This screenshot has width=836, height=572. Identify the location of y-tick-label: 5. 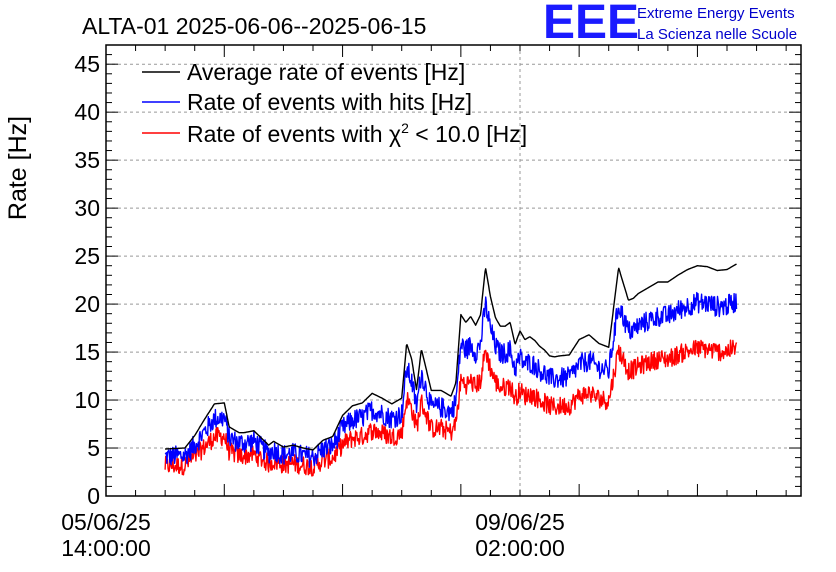
(93, 448).